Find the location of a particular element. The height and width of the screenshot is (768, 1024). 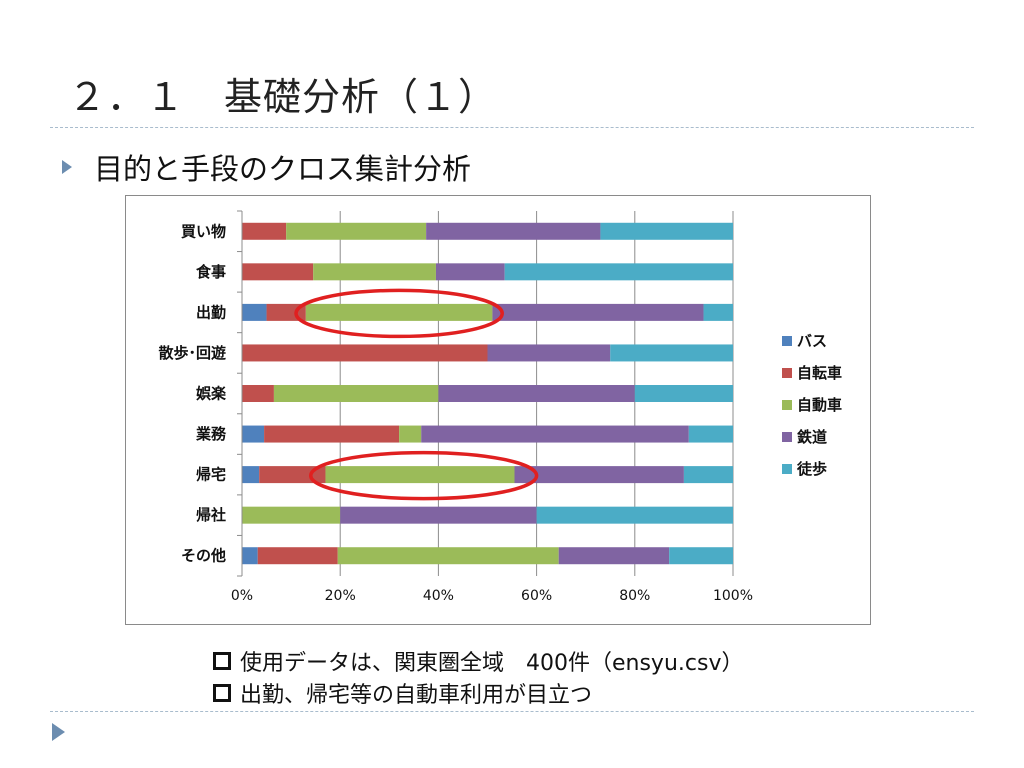

legend-label: 鉄道 is located at coordinates (812, 437).